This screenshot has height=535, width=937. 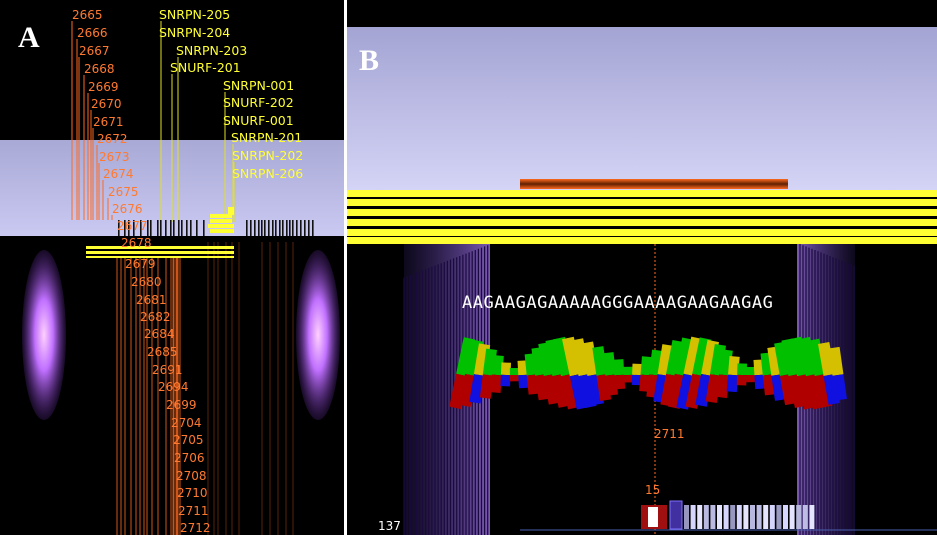 I want to click on panel-a-transcript-tracks, so click(x=160, y=232).